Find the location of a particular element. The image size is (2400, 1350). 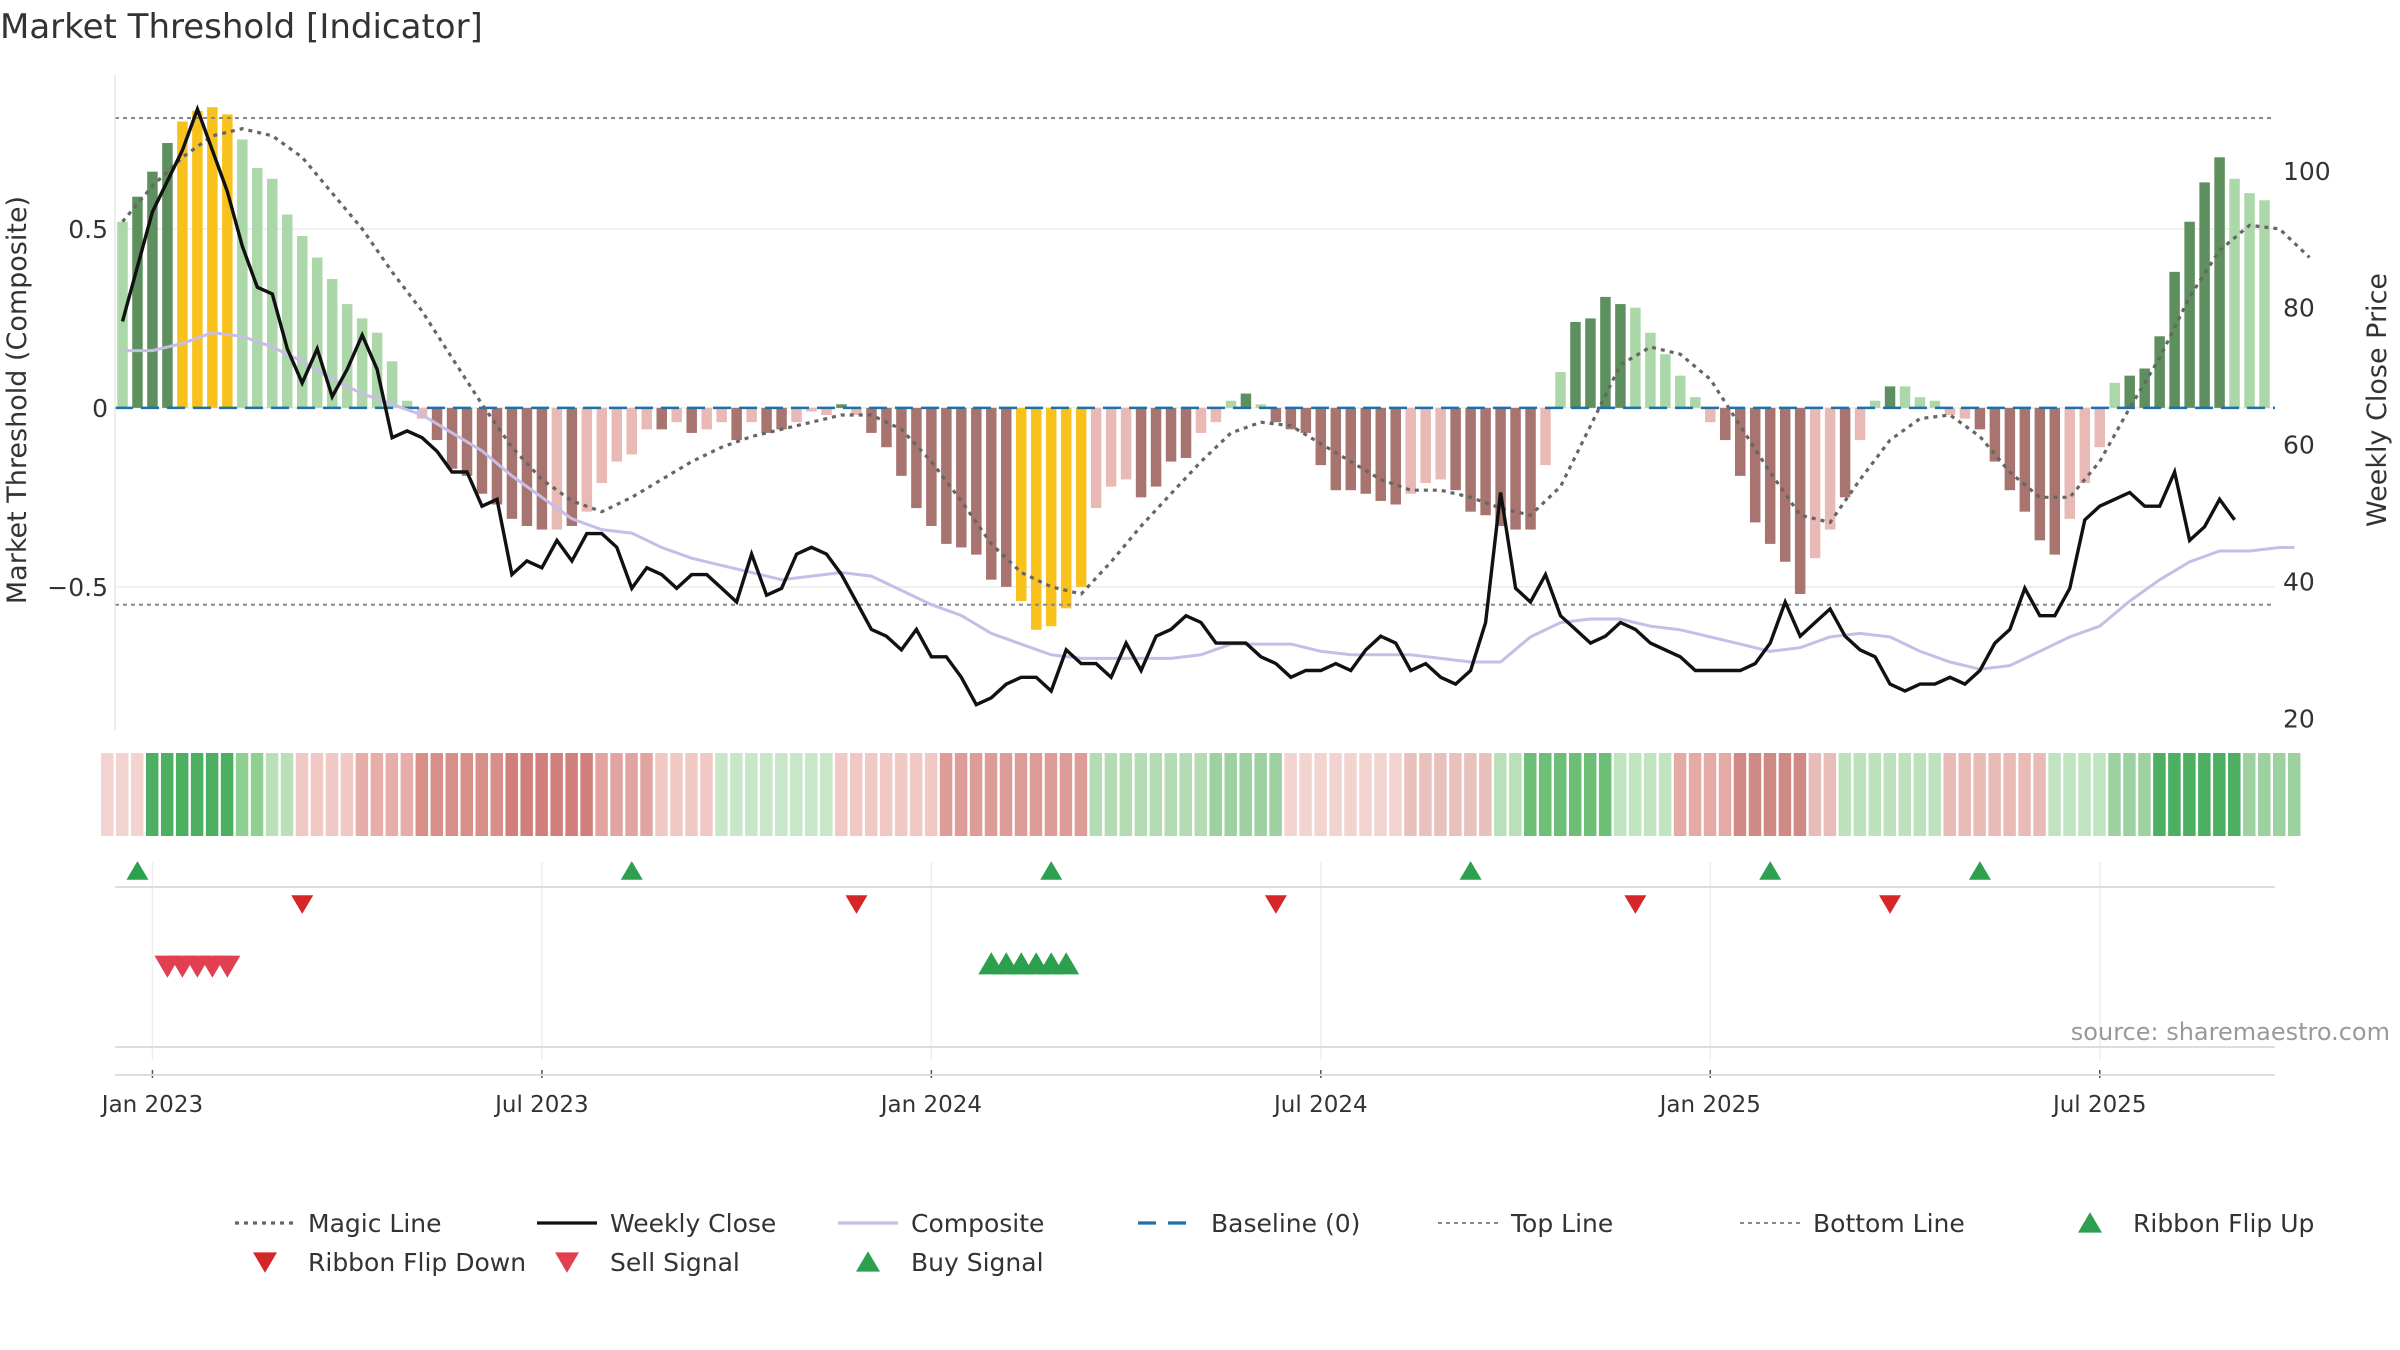

y-axis-right-label: Weekly Close Price is located at coordinates (2377, 400).